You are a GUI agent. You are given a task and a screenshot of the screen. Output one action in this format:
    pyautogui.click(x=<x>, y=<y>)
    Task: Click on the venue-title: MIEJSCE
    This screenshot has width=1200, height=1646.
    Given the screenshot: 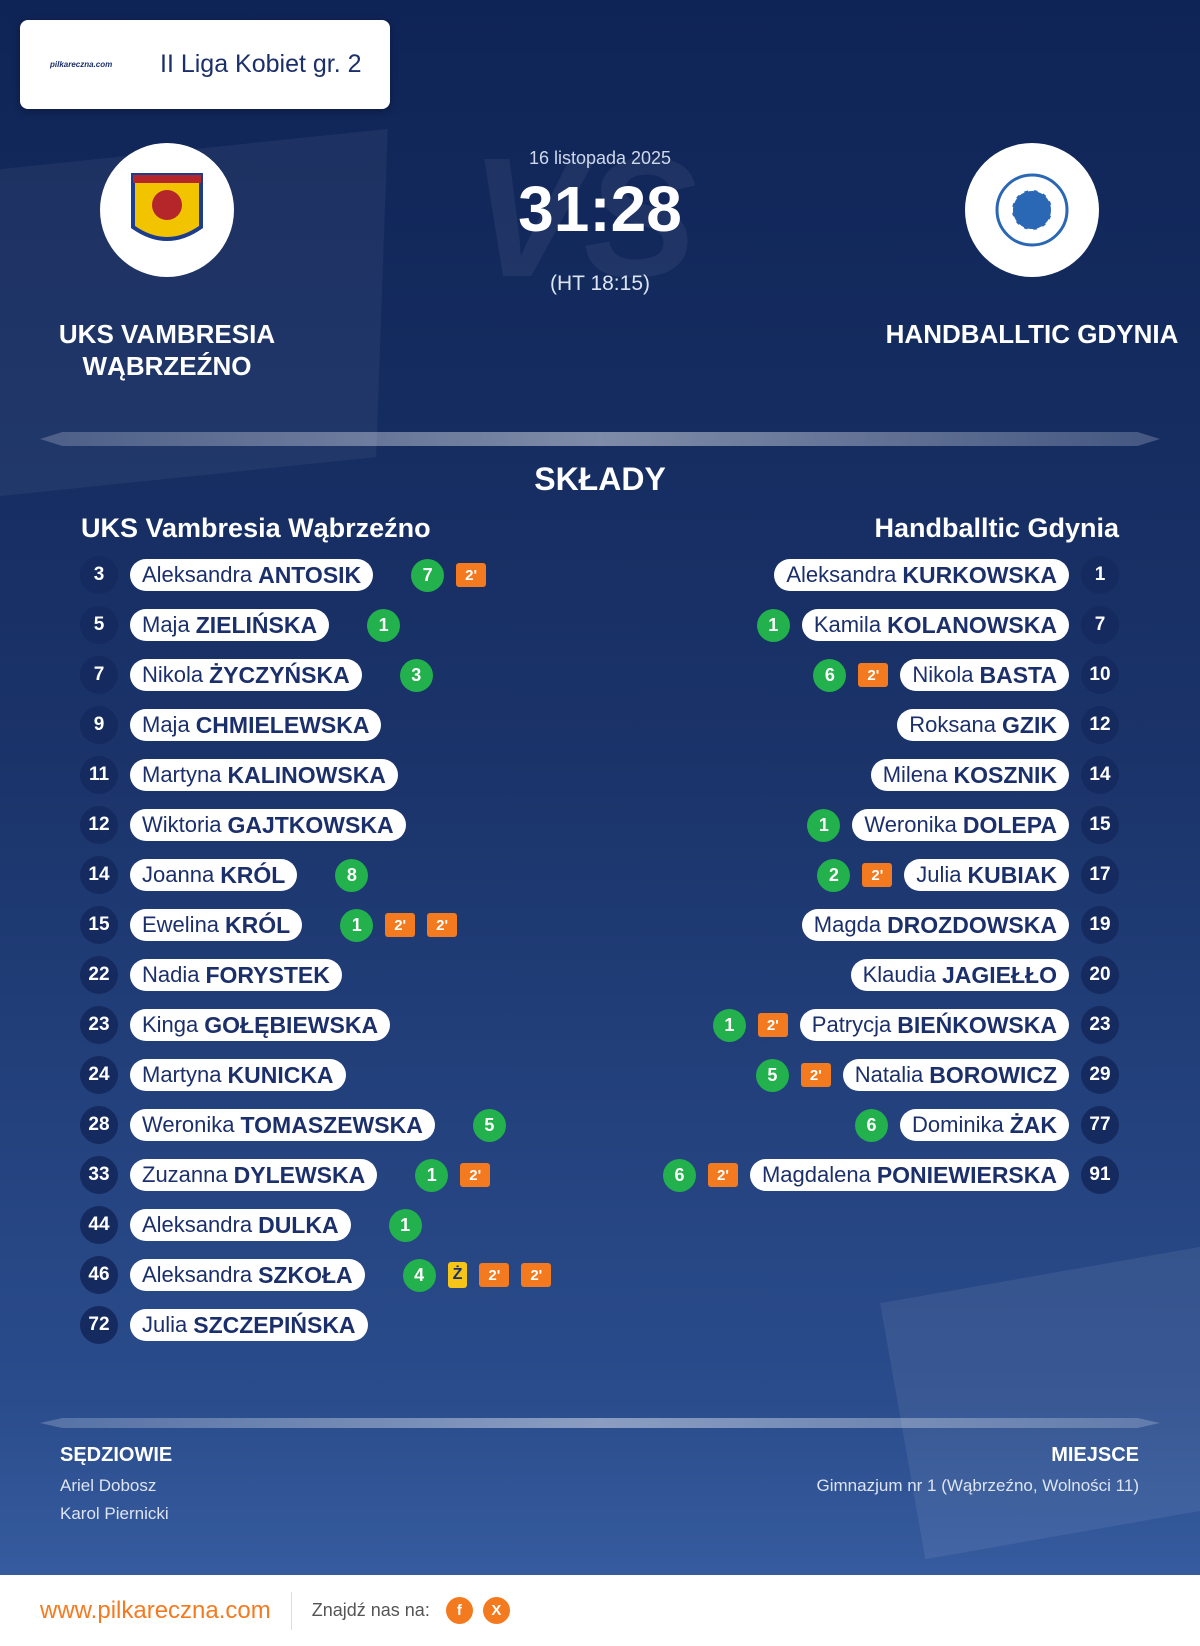 What is the action you would take?
    pyautogui.click(x=1095, y=1455)
    